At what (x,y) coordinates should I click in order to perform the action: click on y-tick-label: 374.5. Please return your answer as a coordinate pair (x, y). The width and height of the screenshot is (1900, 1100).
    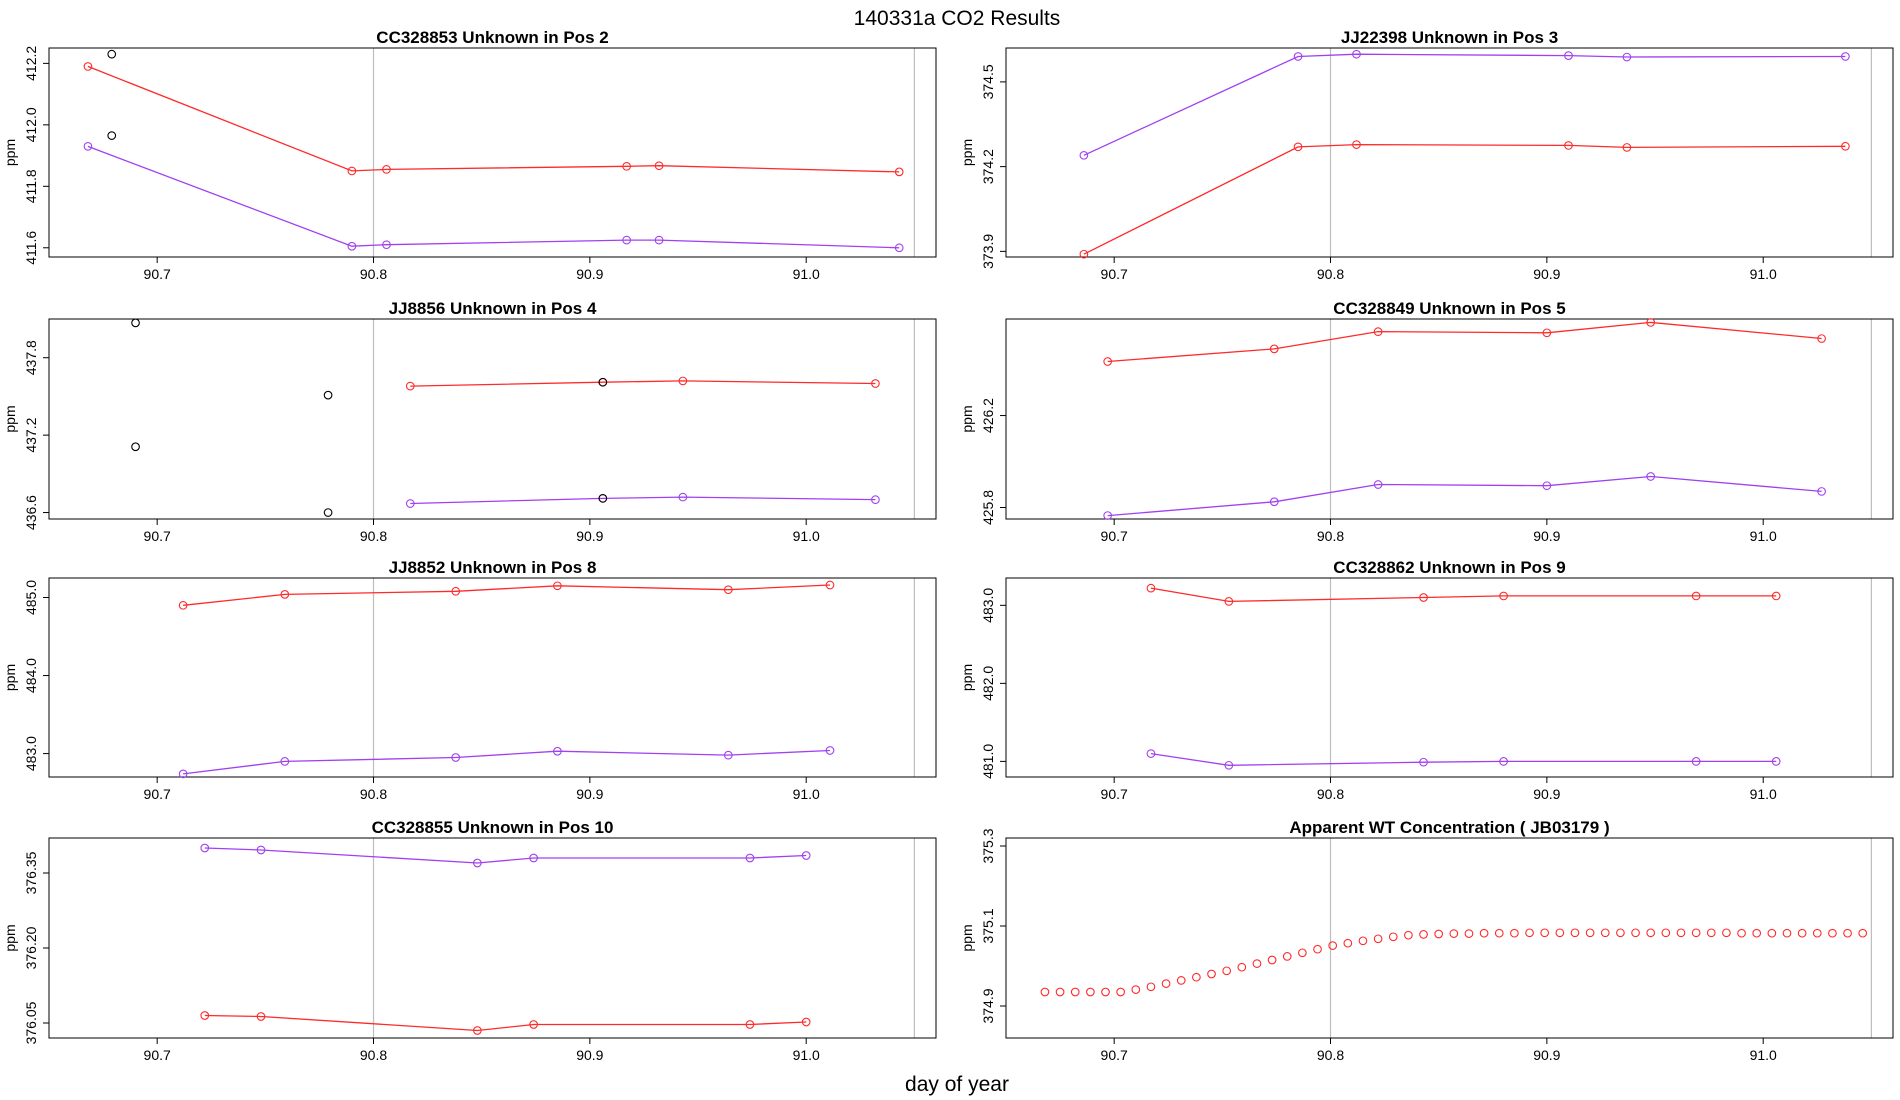
    Looking at the image, I should click on (988, 81).